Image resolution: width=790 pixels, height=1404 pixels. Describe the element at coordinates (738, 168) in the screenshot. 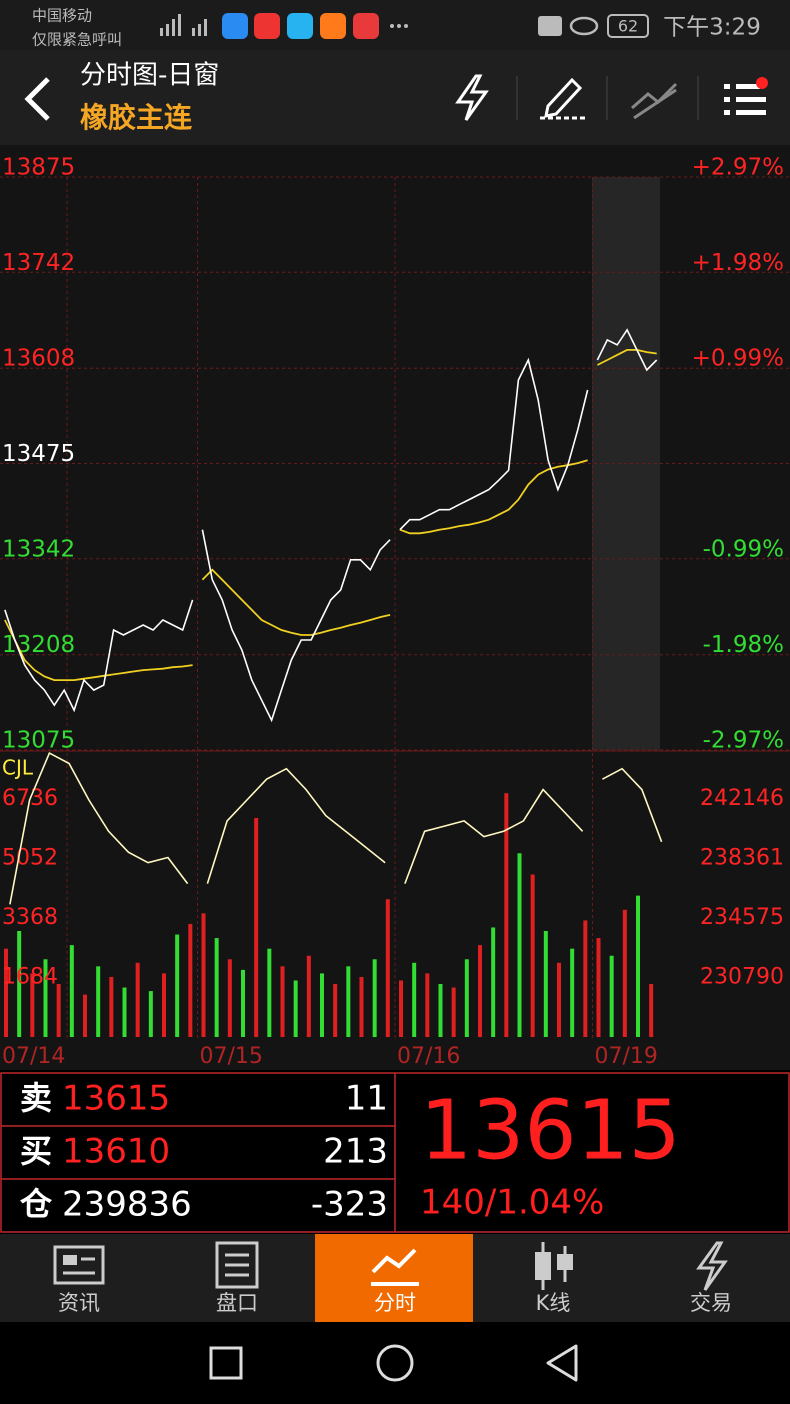

I see `percent-tick-label: +2.97%` at that location.